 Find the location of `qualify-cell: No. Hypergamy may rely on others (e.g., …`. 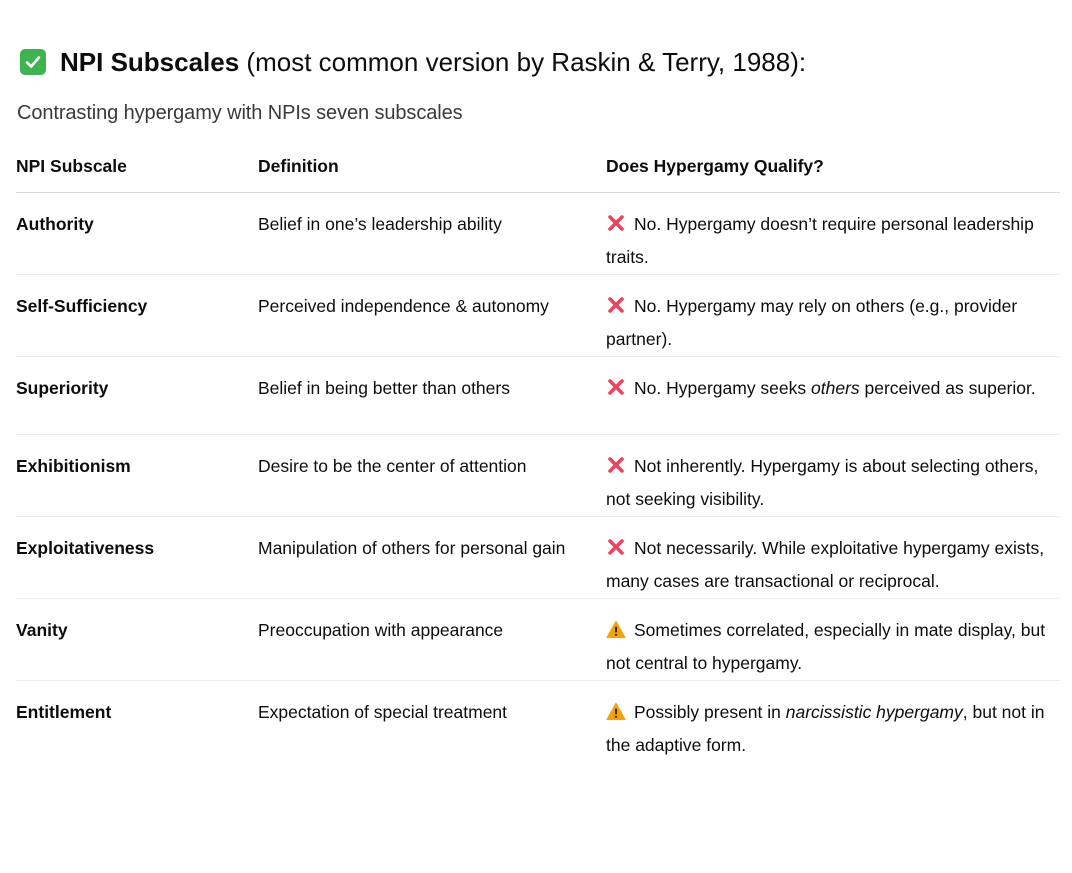

qualify-cell: No. Hypergamy may rely on others (e.g., … is located at coordinates (833, 315).